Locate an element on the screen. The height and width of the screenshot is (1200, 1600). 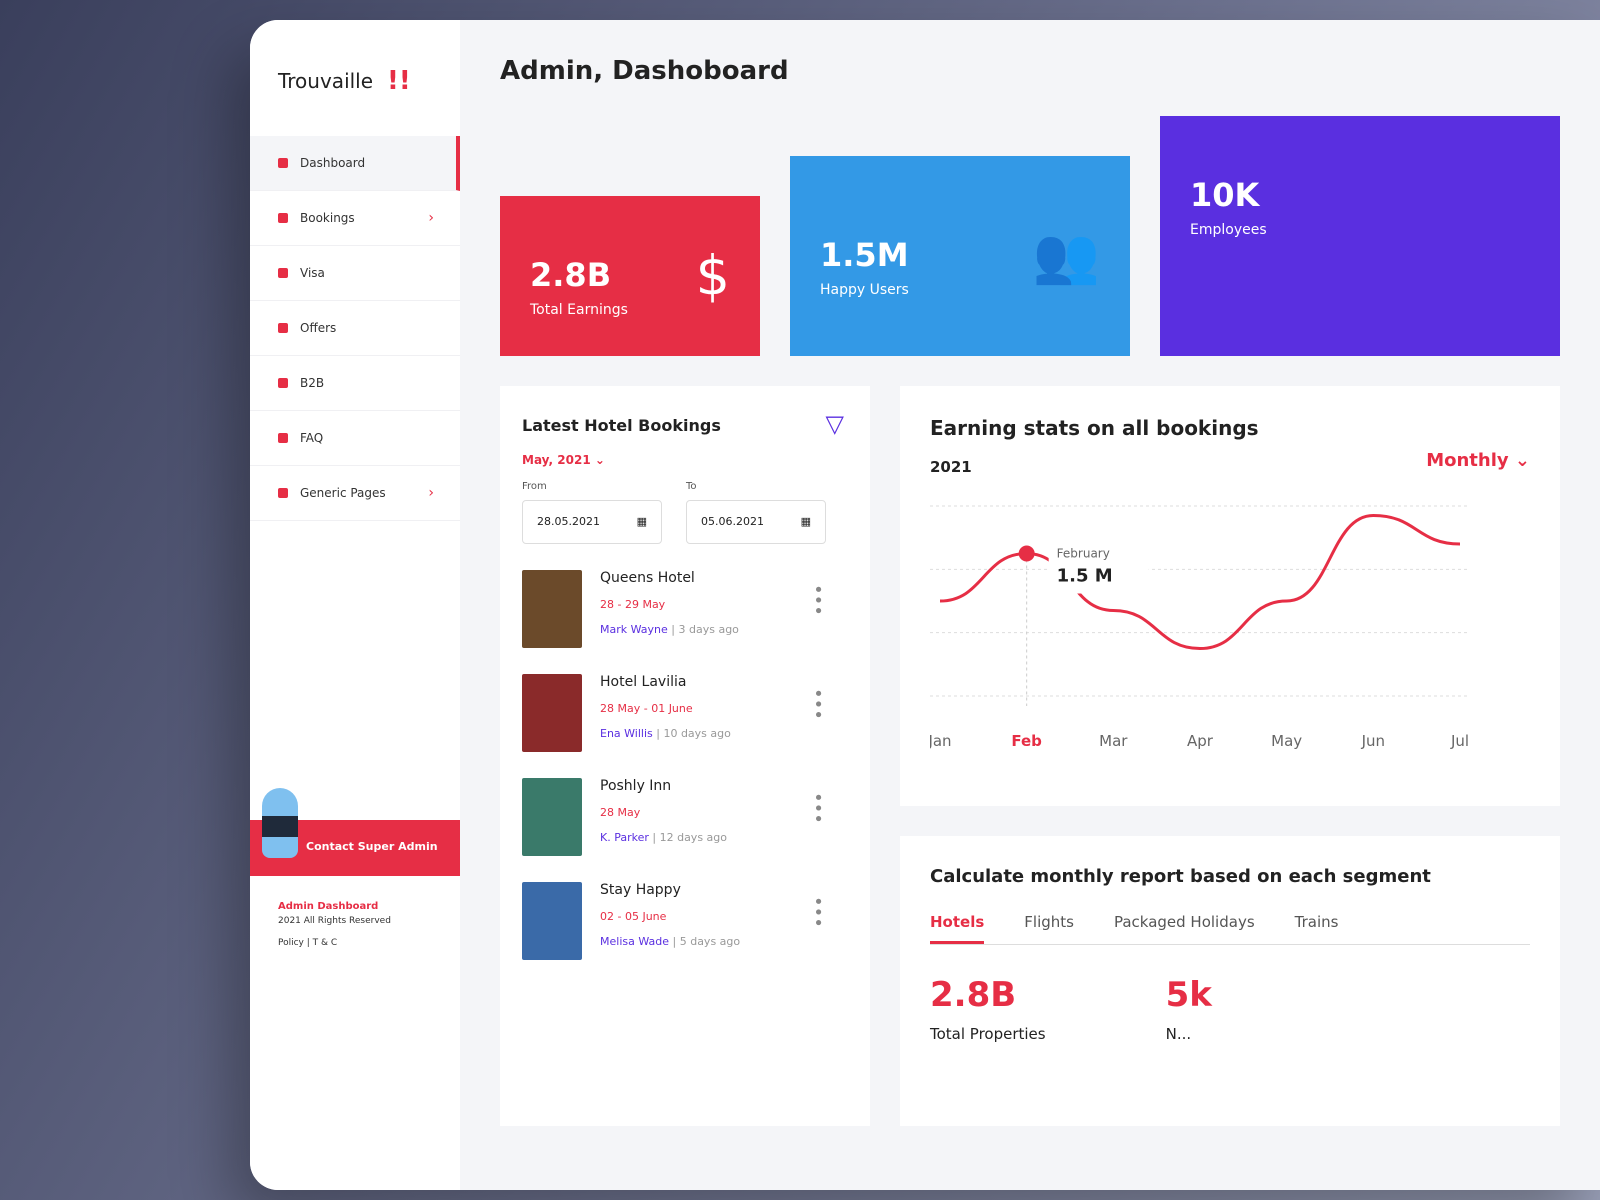
booking-age: 5 days ago is located at coordinates (710, 941).